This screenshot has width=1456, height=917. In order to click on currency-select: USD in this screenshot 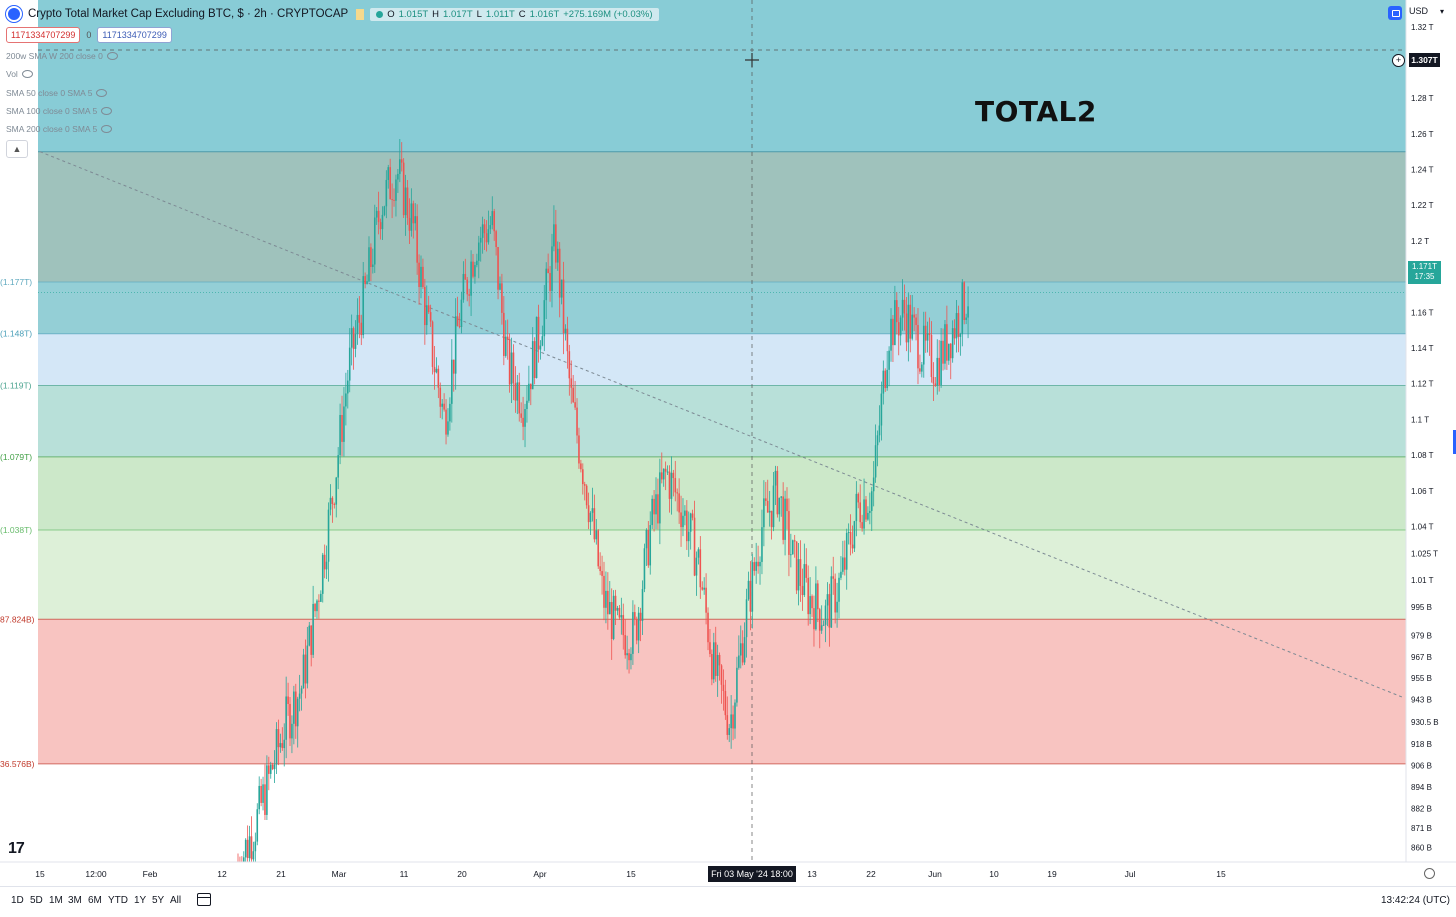, I will do `click(1419, 11)`.